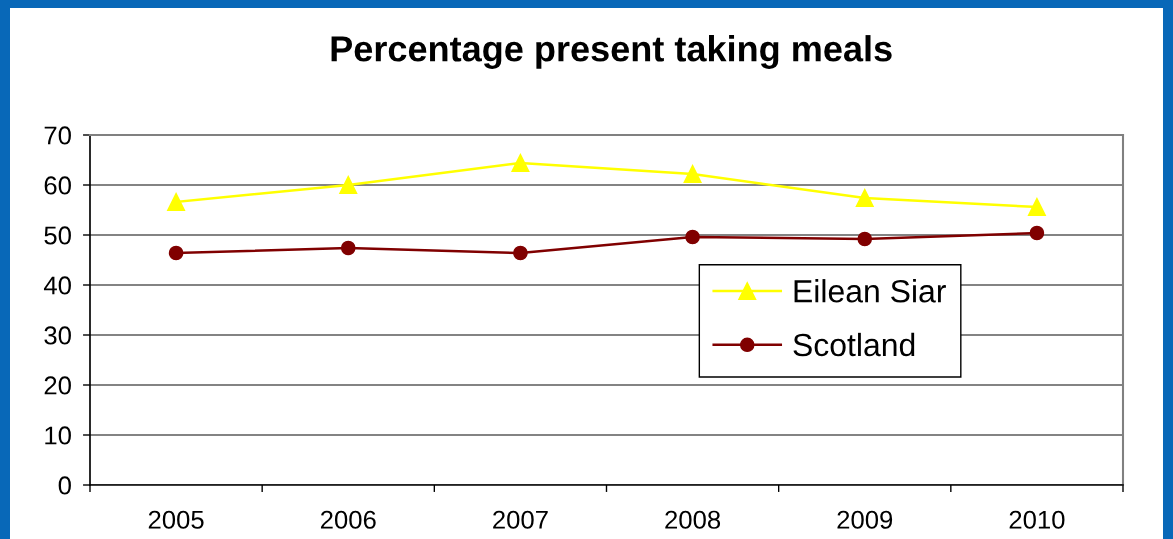 The height and width of the screenshot is (539, 1173). What do you see at coordinates (57, 135) in the screenshot?
I see `y-tick-label: 70` at bounding box center [57, 135].